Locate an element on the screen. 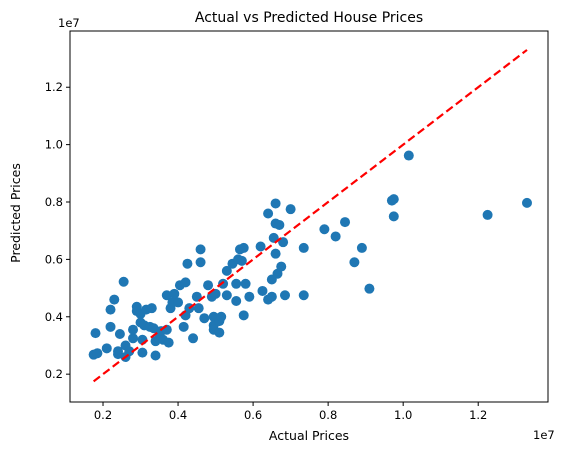 The width and height of the screenshot is (567, 453). y-tick-label: 0.4 is located at coordinates (54, 317).